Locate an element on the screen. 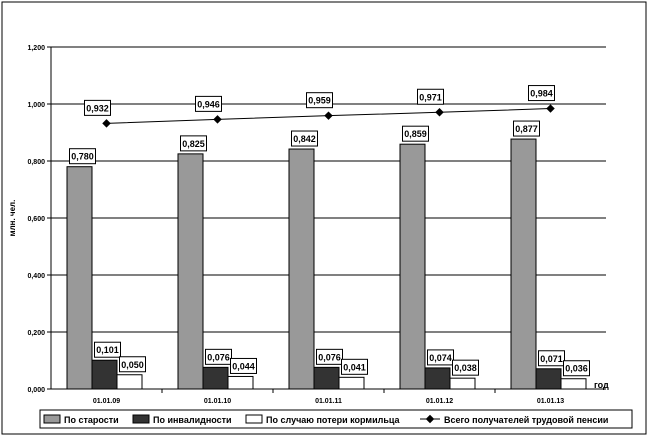 Image resolution: width=648 pixels, height=441 pixels. data-label-s3-3-box is located at coordinates (354, 366).